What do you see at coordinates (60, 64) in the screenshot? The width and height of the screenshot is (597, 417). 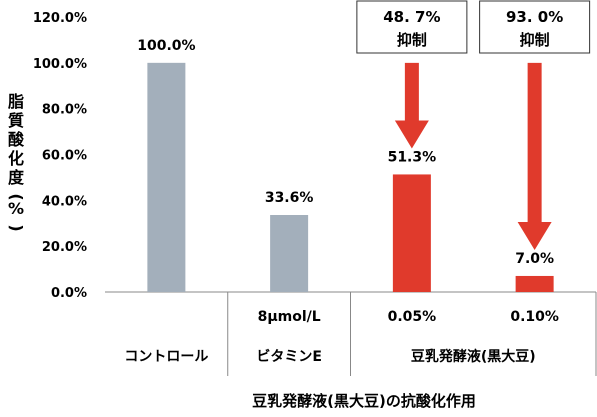 I see `y-tick-label: 100.0%` at bounding box center [60, 64].